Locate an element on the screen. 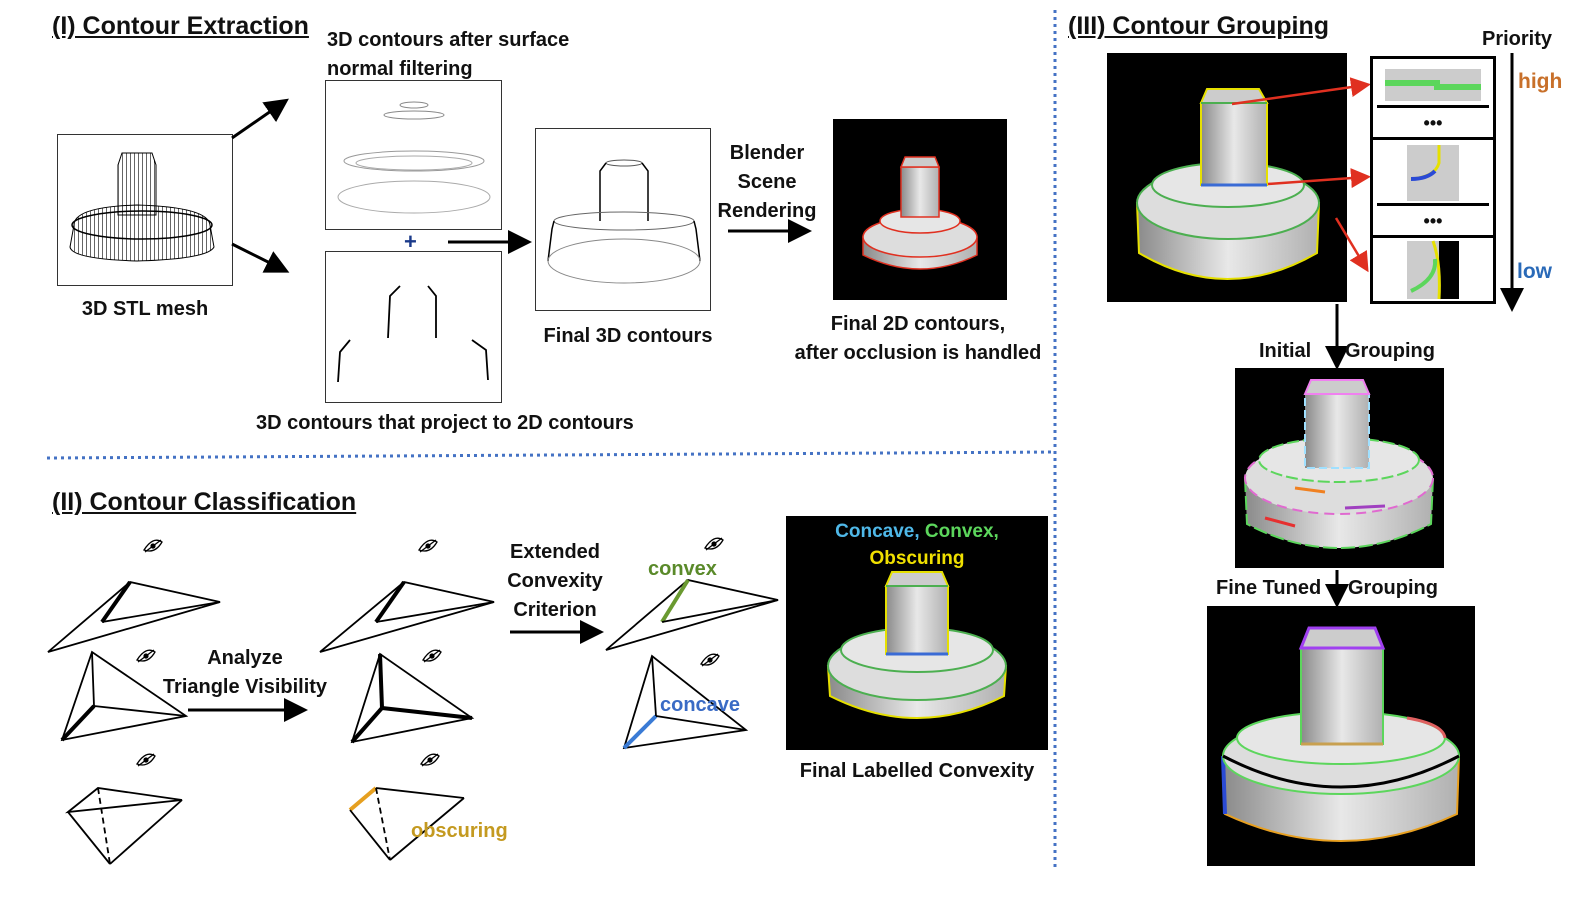 This screenshot has height=900, width=1592. plus-icon: + is located at coordinates (410, 241).